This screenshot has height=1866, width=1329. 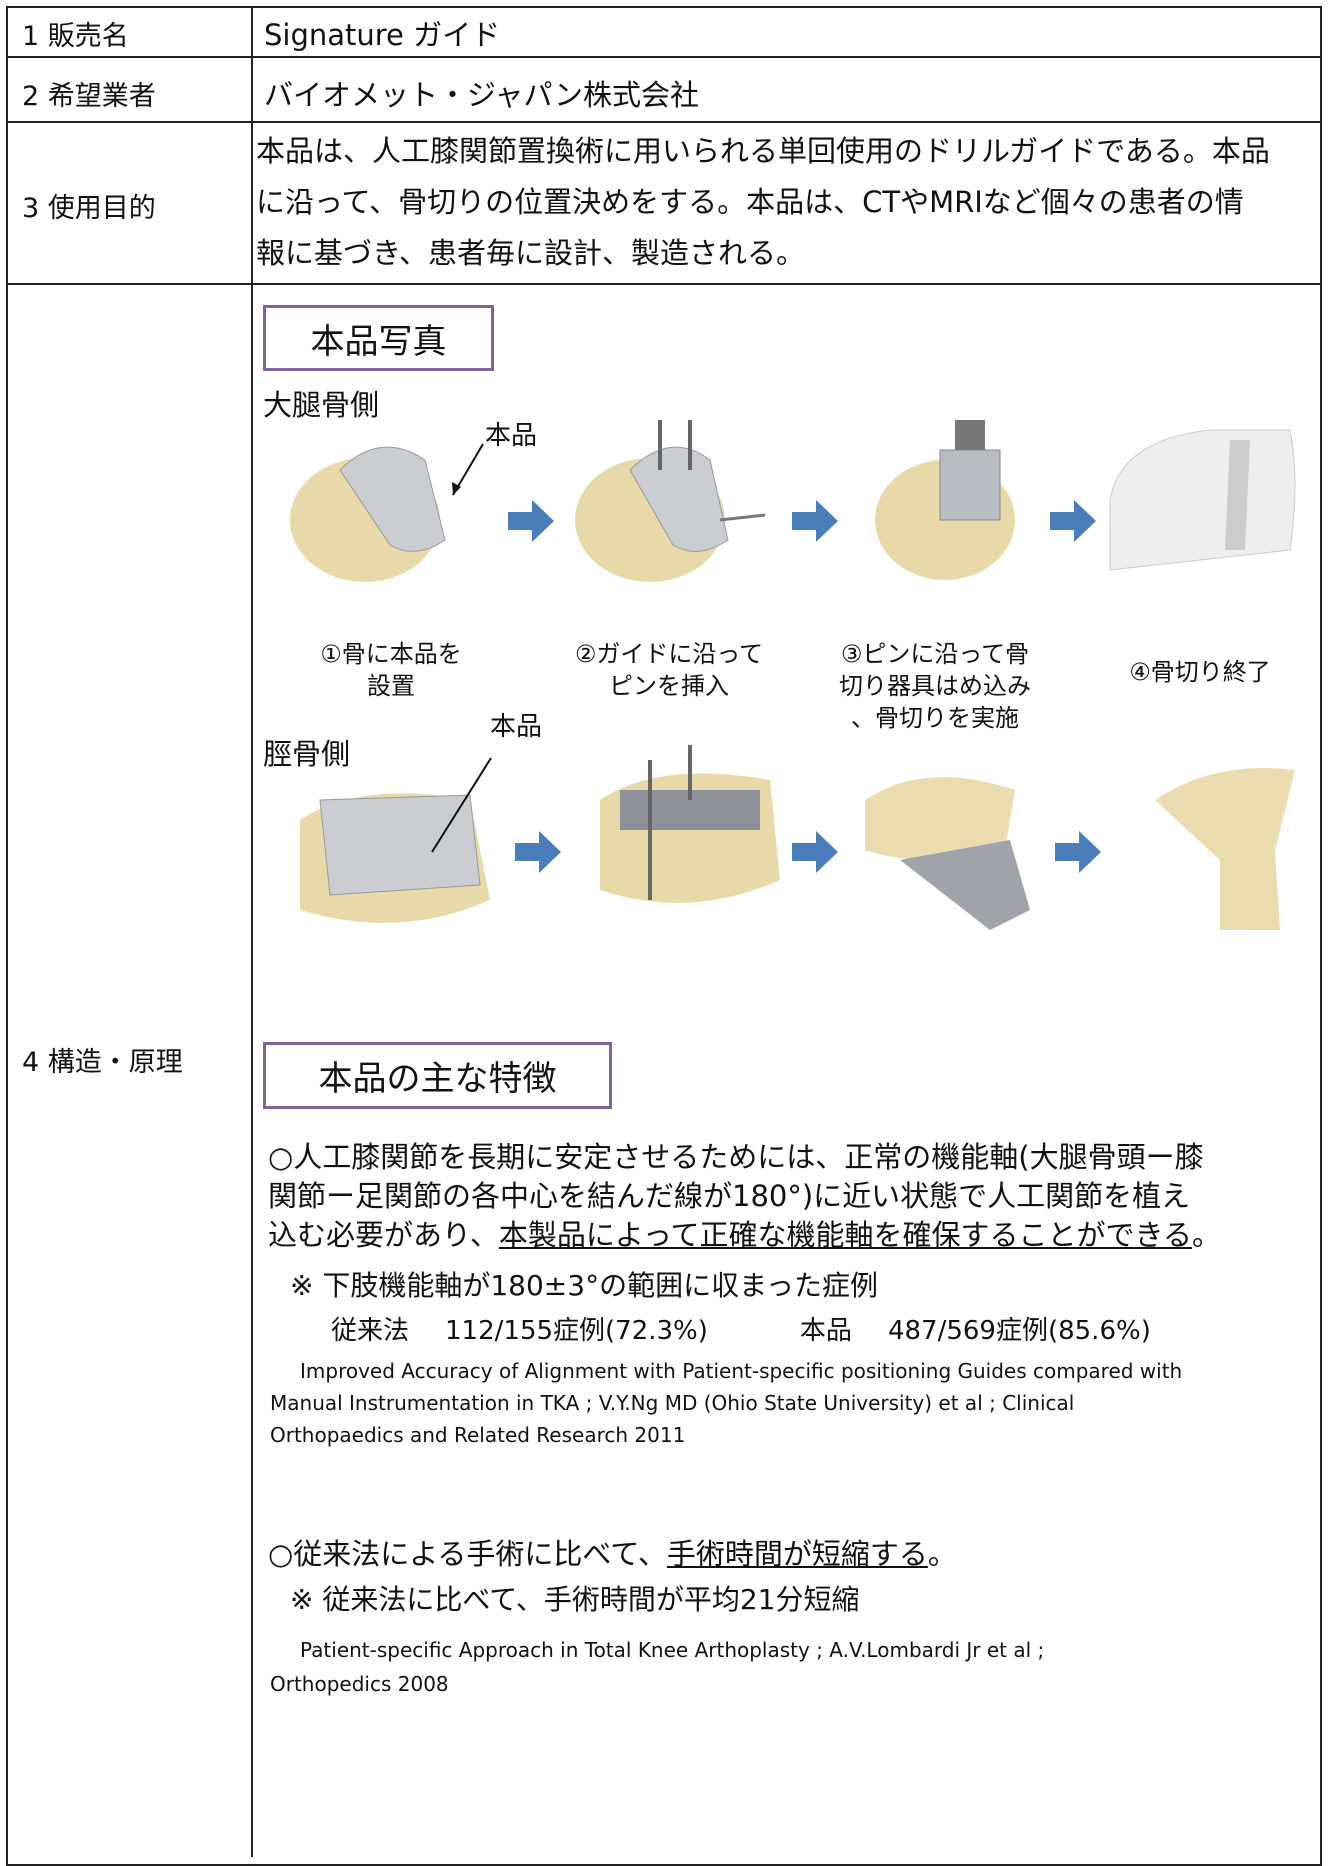 I want to click on label: 本品, so click(x=825, y=1331).